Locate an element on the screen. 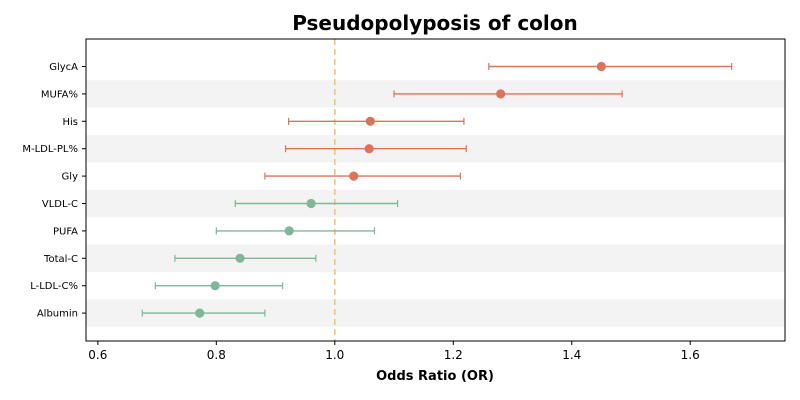 The image size is (800, 400). y-tick-label: Total-C is located at coordinates (60, 259).